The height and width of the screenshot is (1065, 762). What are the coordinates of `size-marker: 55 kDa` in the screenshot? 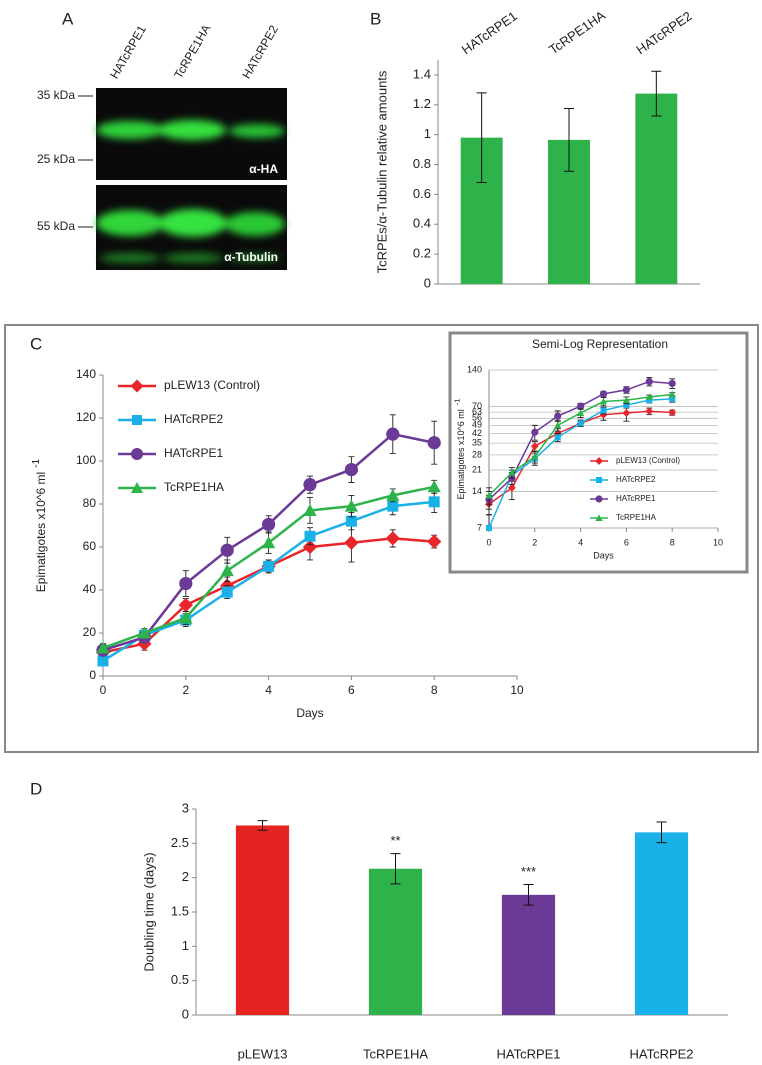 It's located at (56, 226).